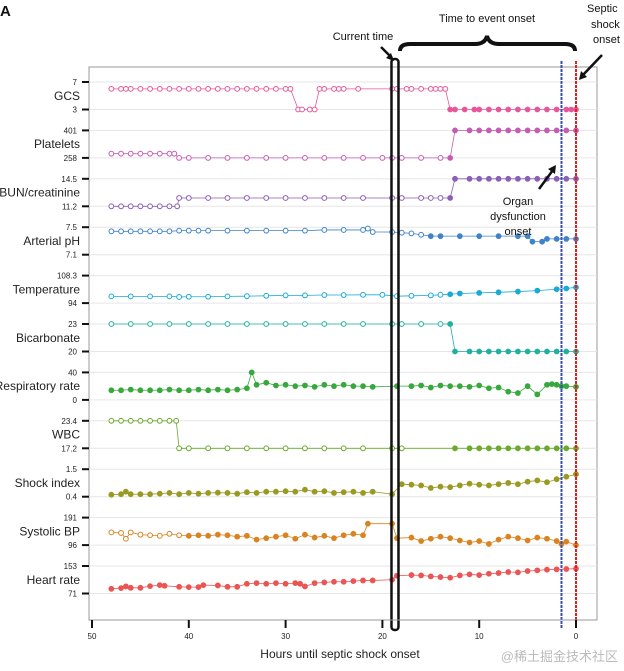  Describe the element at coordinates (305, 290) in the screenshot. I see `track-temperature: 108.3 94 Temperature` at that location.